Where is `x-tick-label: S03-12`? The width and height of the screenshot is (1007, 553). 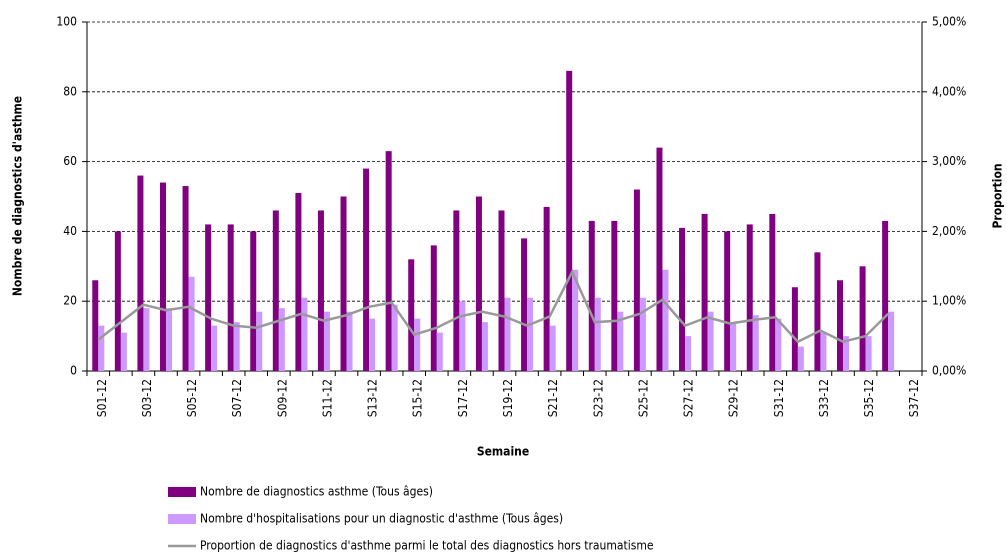 x-tick-label: S03-12 is located at coordinates (147, 398).